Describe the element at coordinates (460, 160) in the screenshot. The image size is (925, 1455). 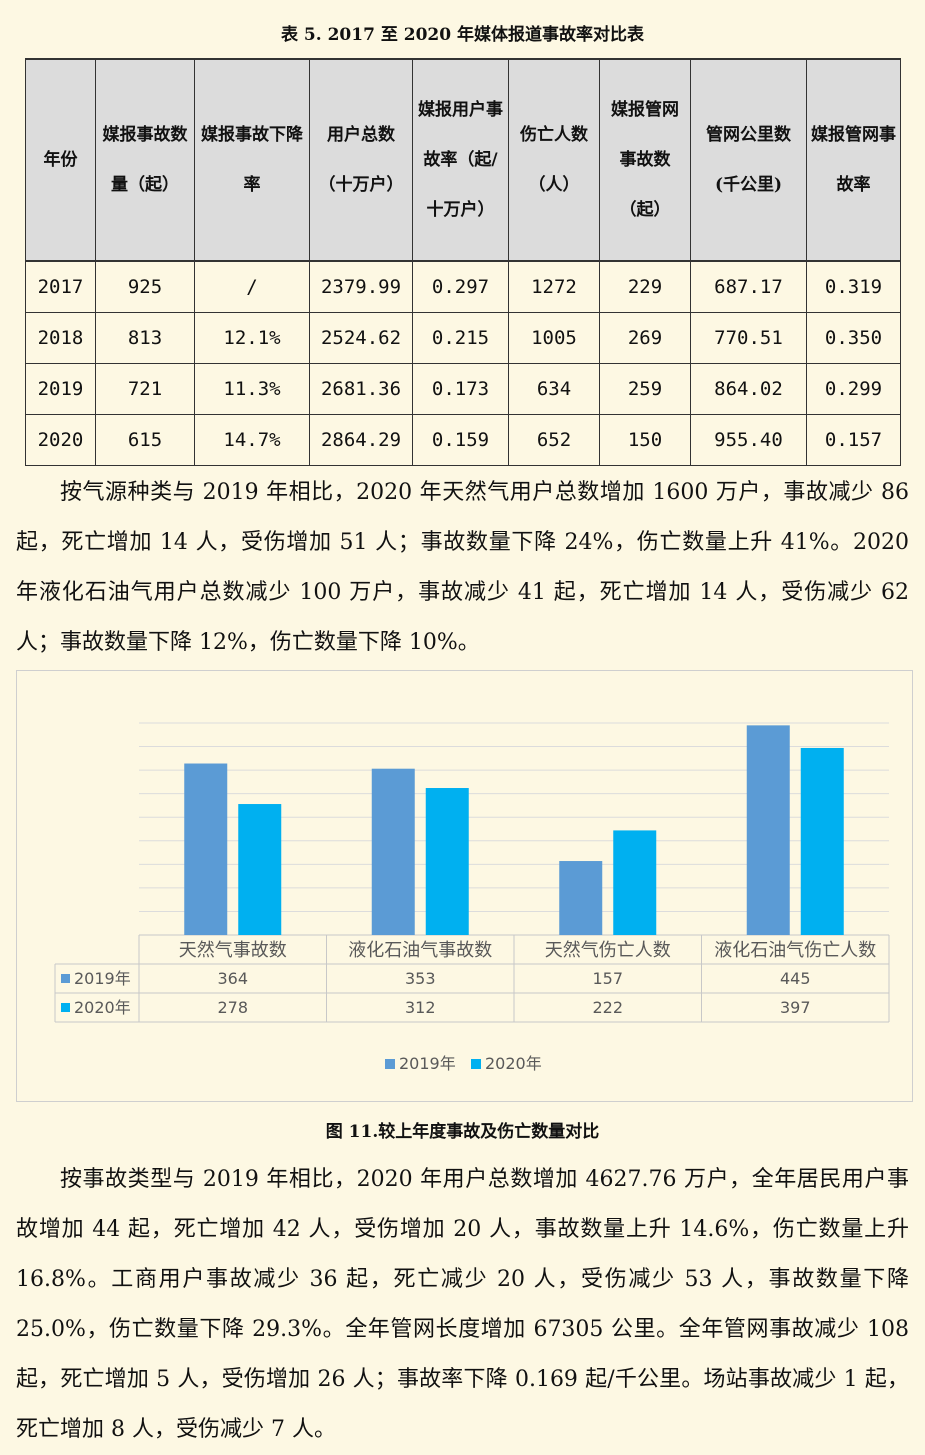
I see `header-user-accident-rate: 媒报用户事故率（起/十万户）` at that location.